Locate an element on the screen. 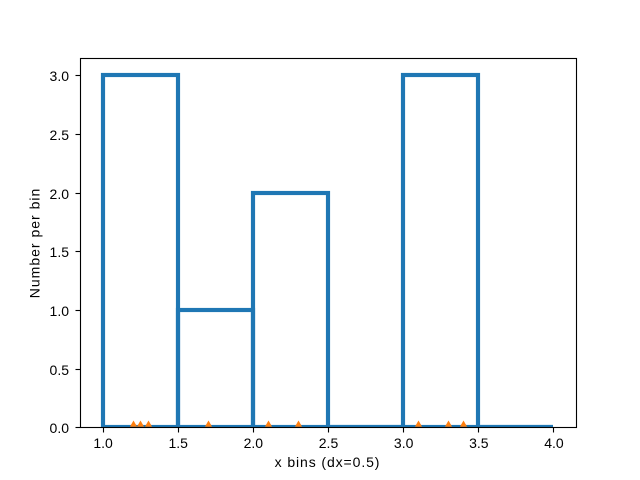  svg-text: 0.5 is located at coordinates (60, 370).